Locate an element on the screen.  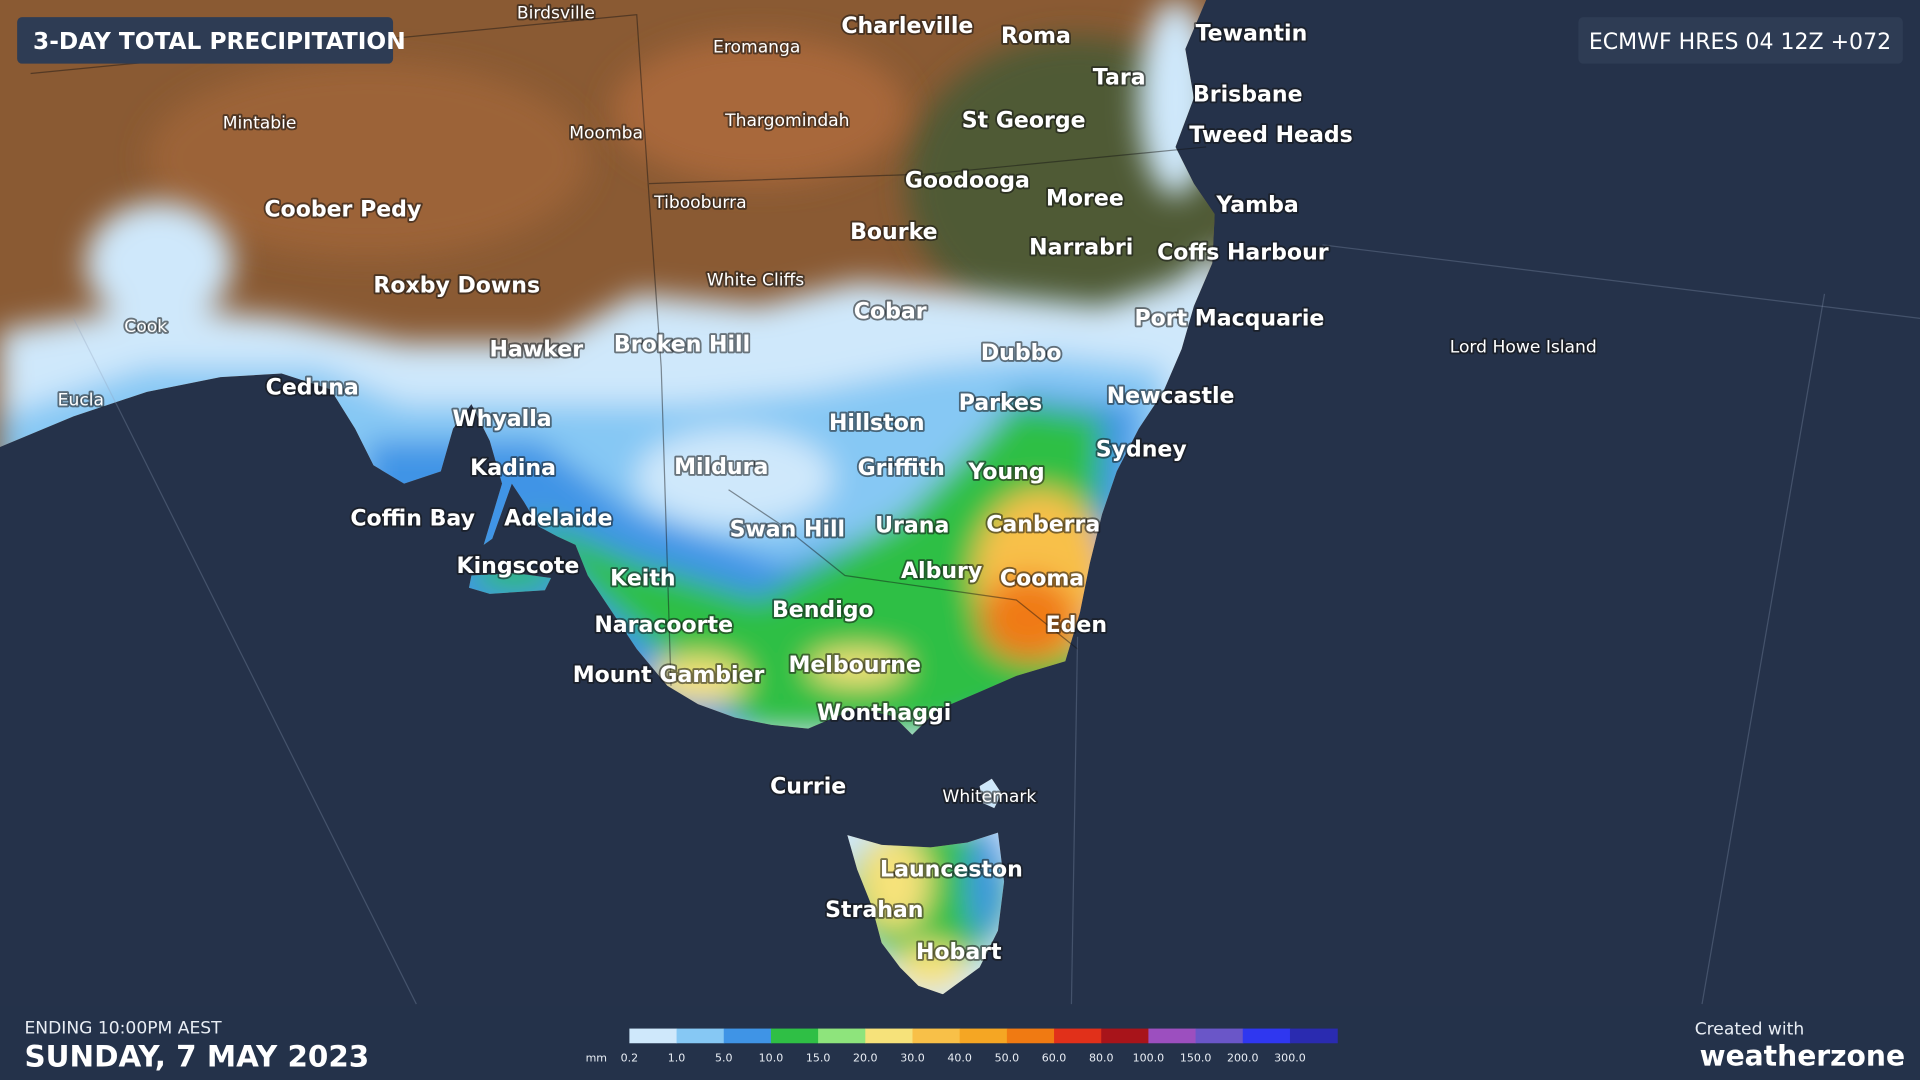
place-label: Cook is located at coordinates (145, 327).